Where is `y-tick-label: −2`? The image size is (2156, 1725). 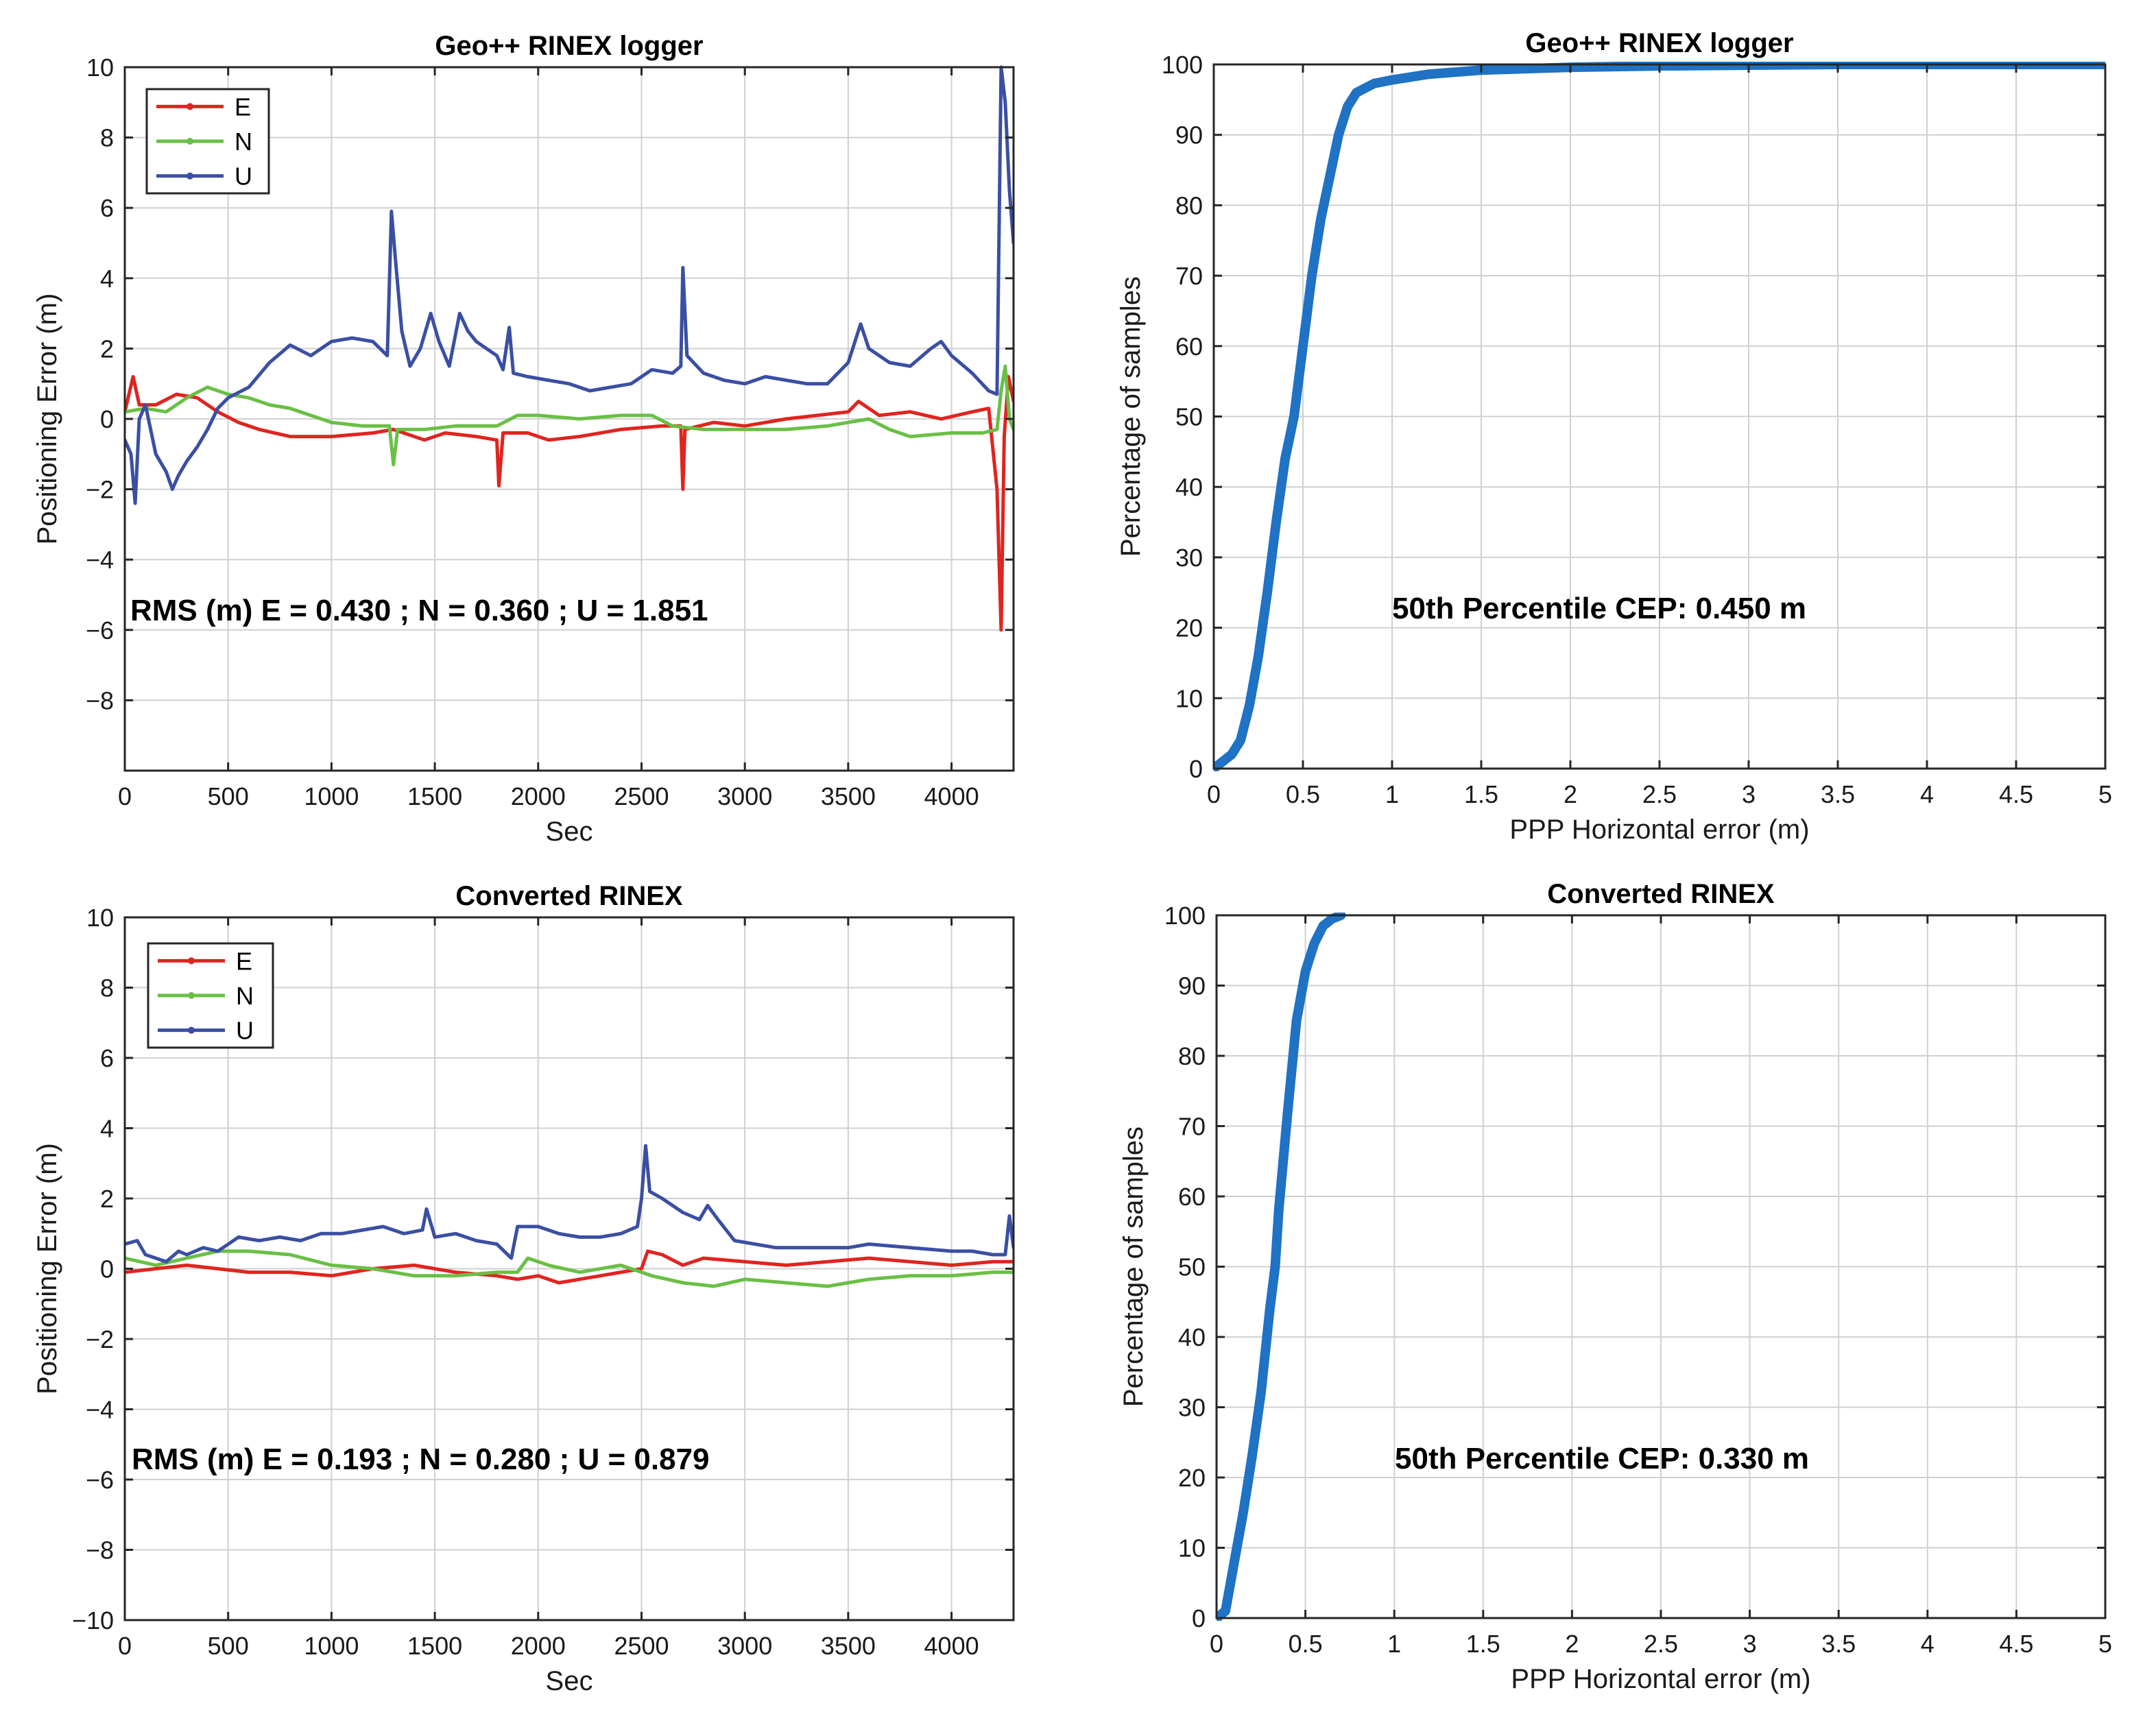
y-tick-label: −2 is located at coordinates (100, 490).